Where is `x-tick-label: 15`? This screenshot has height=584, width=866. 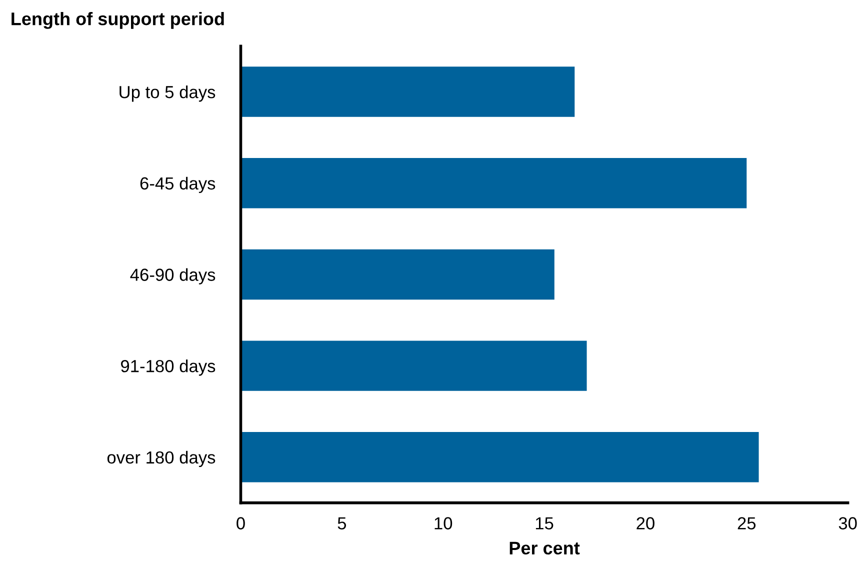
x-tick-label: 15 is located at coordinates (545, 523).